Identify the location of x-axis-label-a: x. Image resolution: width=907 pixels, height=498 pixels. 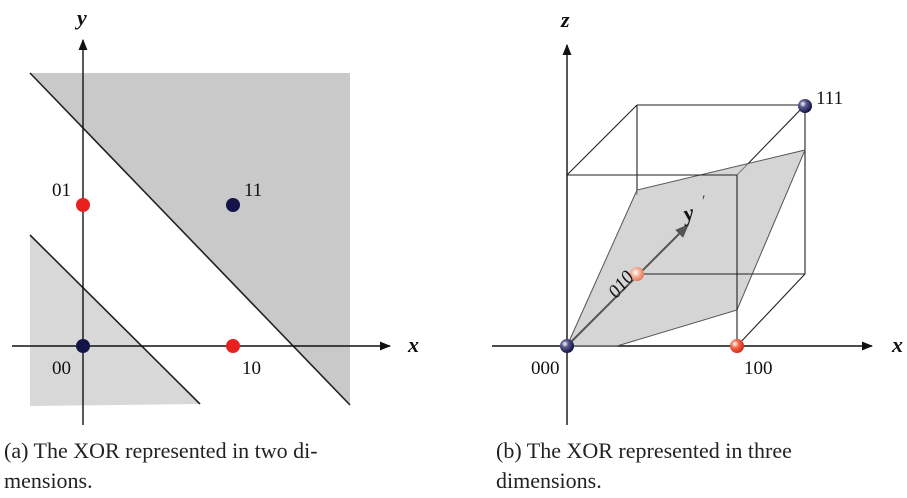
(413, 344).